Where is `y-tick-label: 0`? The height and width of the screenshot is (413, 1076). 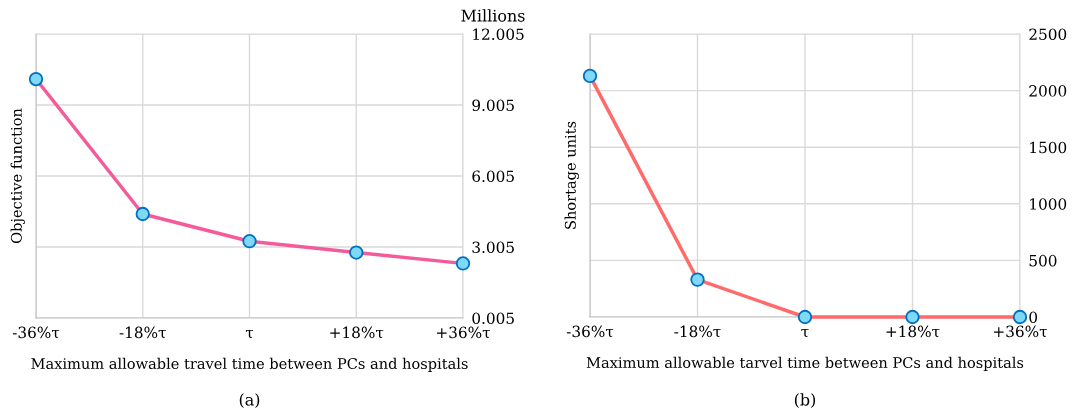 y-tick-label: 0 is located at coordinates (1033, 317).